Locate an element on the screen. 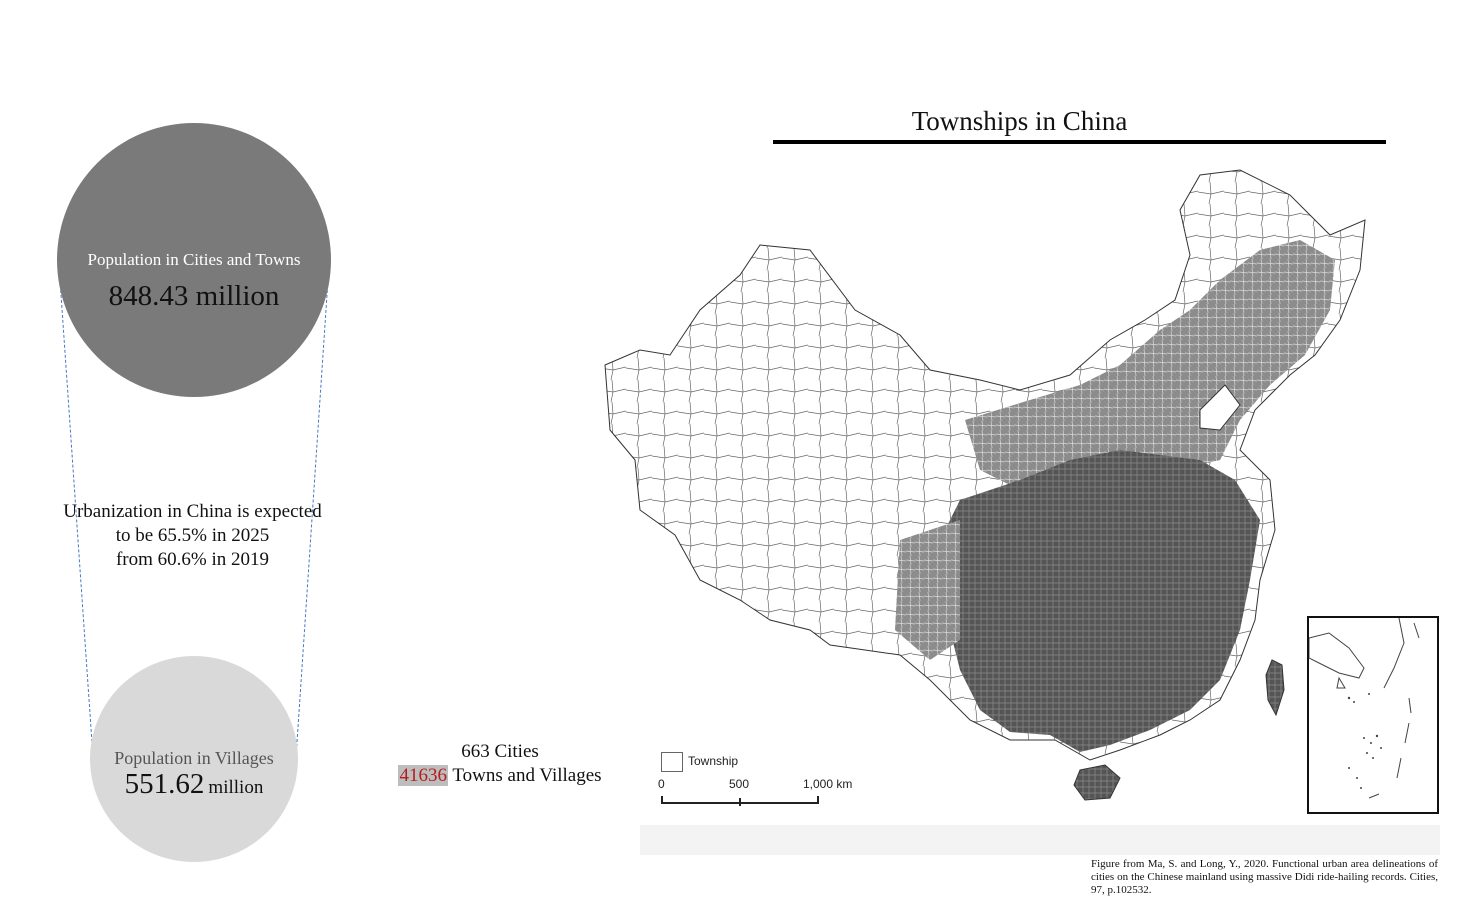 This screenshot has height=920, width=1469. inset-map is located at coordinates (1364, 708).